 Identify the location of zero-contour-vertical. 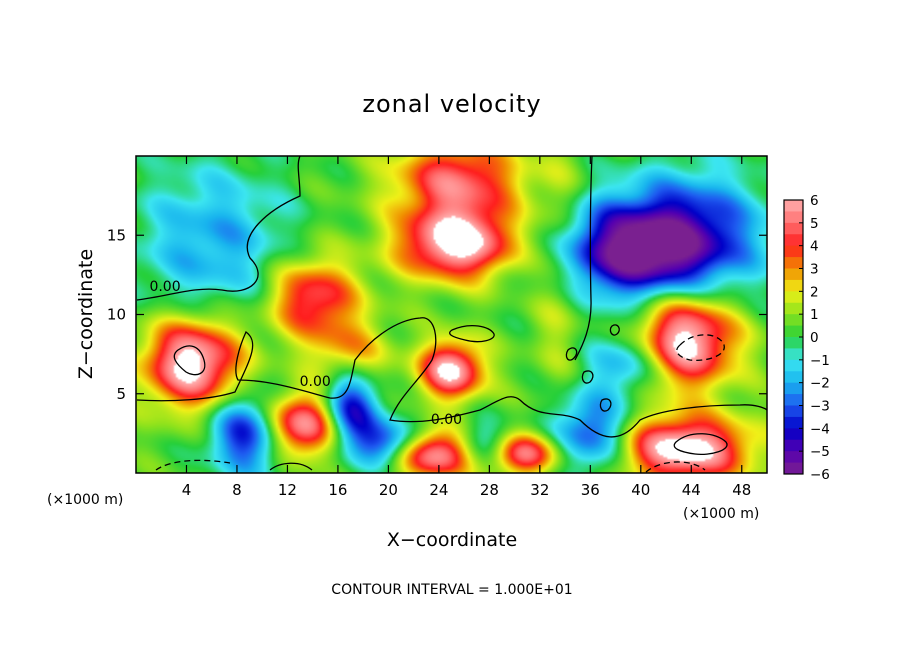
(583, 258).